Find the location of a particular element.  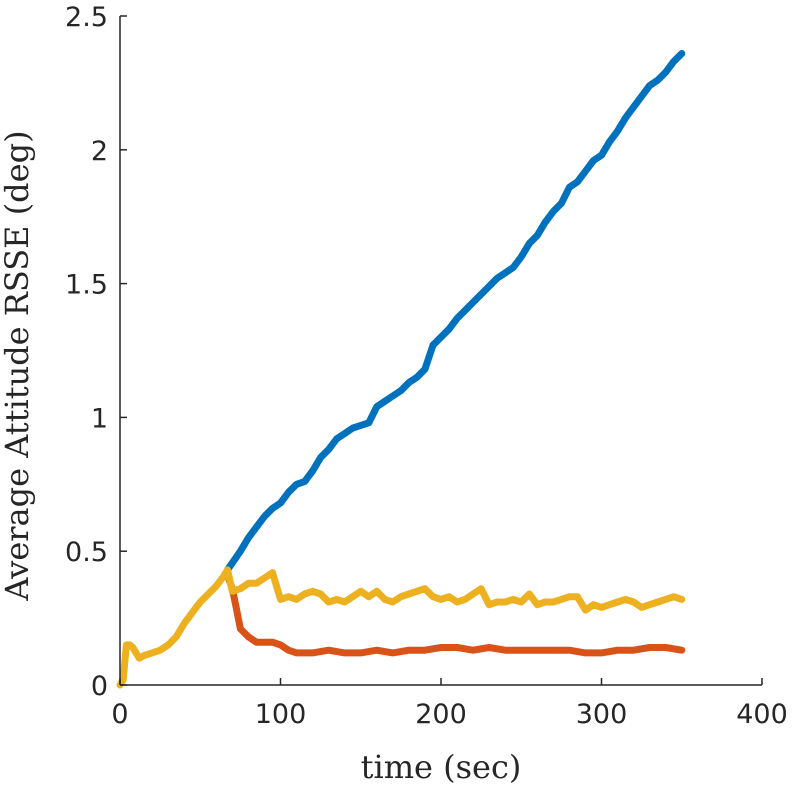

y-tick-label: 2 is located at coordinates (99, 151).